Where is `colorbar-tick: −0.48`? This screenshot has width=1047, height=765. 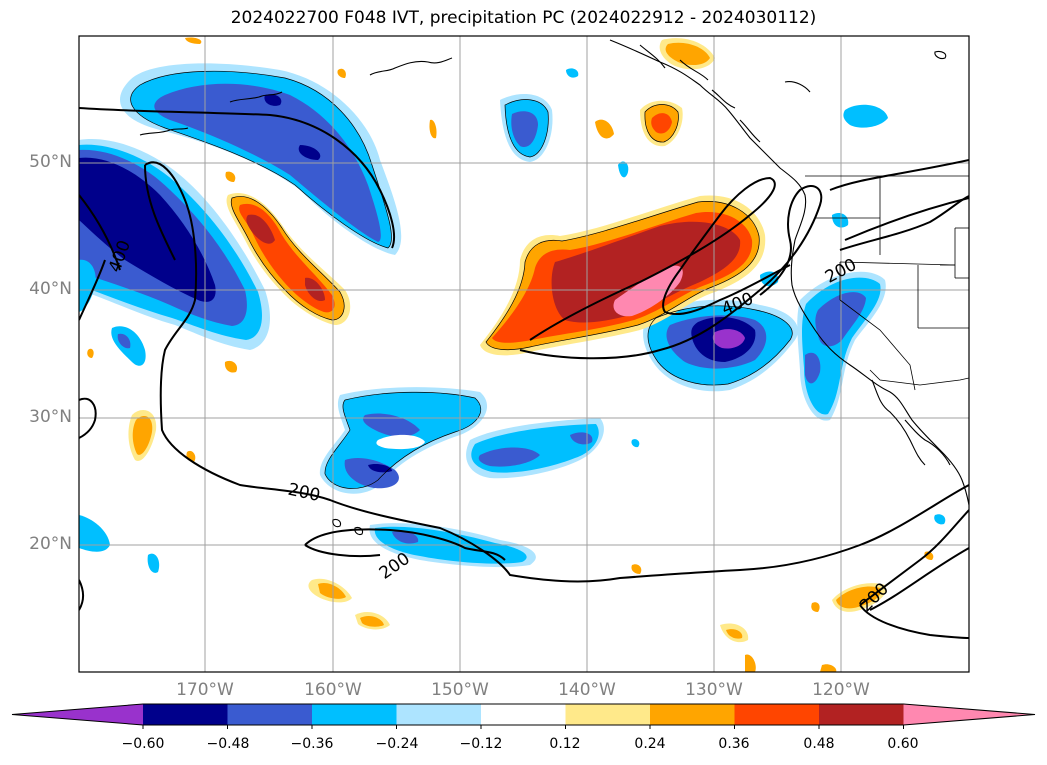
colorbar-tick: −0.48 is located at coordinates (228, 744).